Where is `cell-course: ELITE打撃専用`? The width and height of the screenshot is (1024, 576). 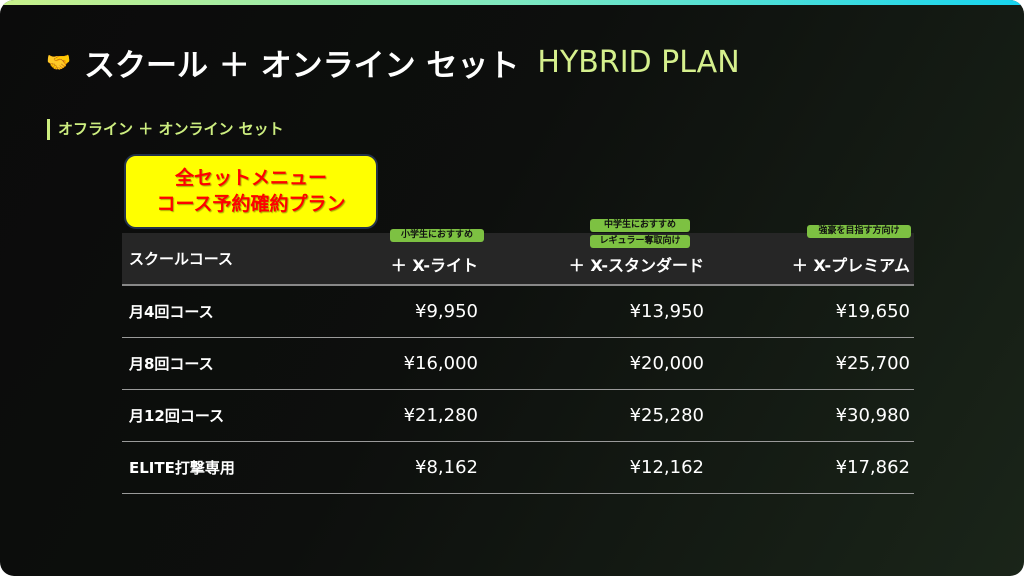 cell-course: ELITE打撃専用 is located at coordinates (182, 468).